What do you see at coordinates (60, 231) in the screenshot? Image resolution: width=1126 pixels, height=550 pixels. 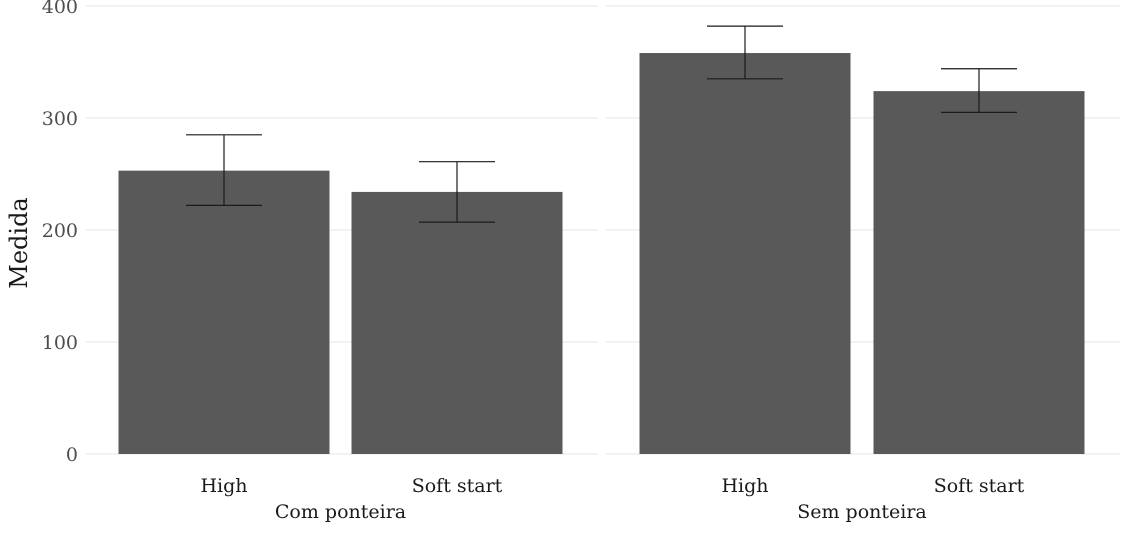 I see `y-tick-label: 200` at bounding box center [60, 231].